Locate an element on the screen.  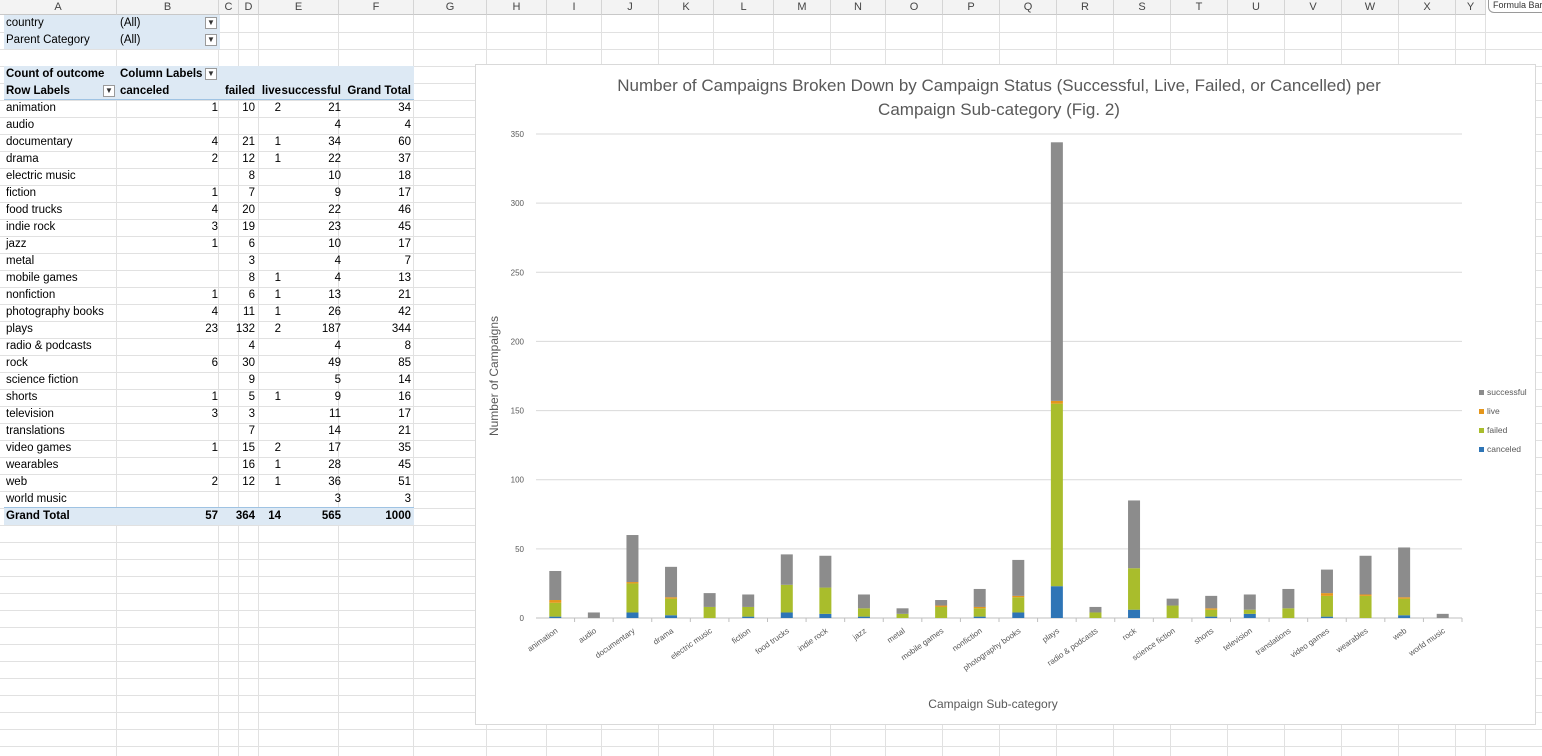
column-header-r: R is located at coordinates (1085, 7).